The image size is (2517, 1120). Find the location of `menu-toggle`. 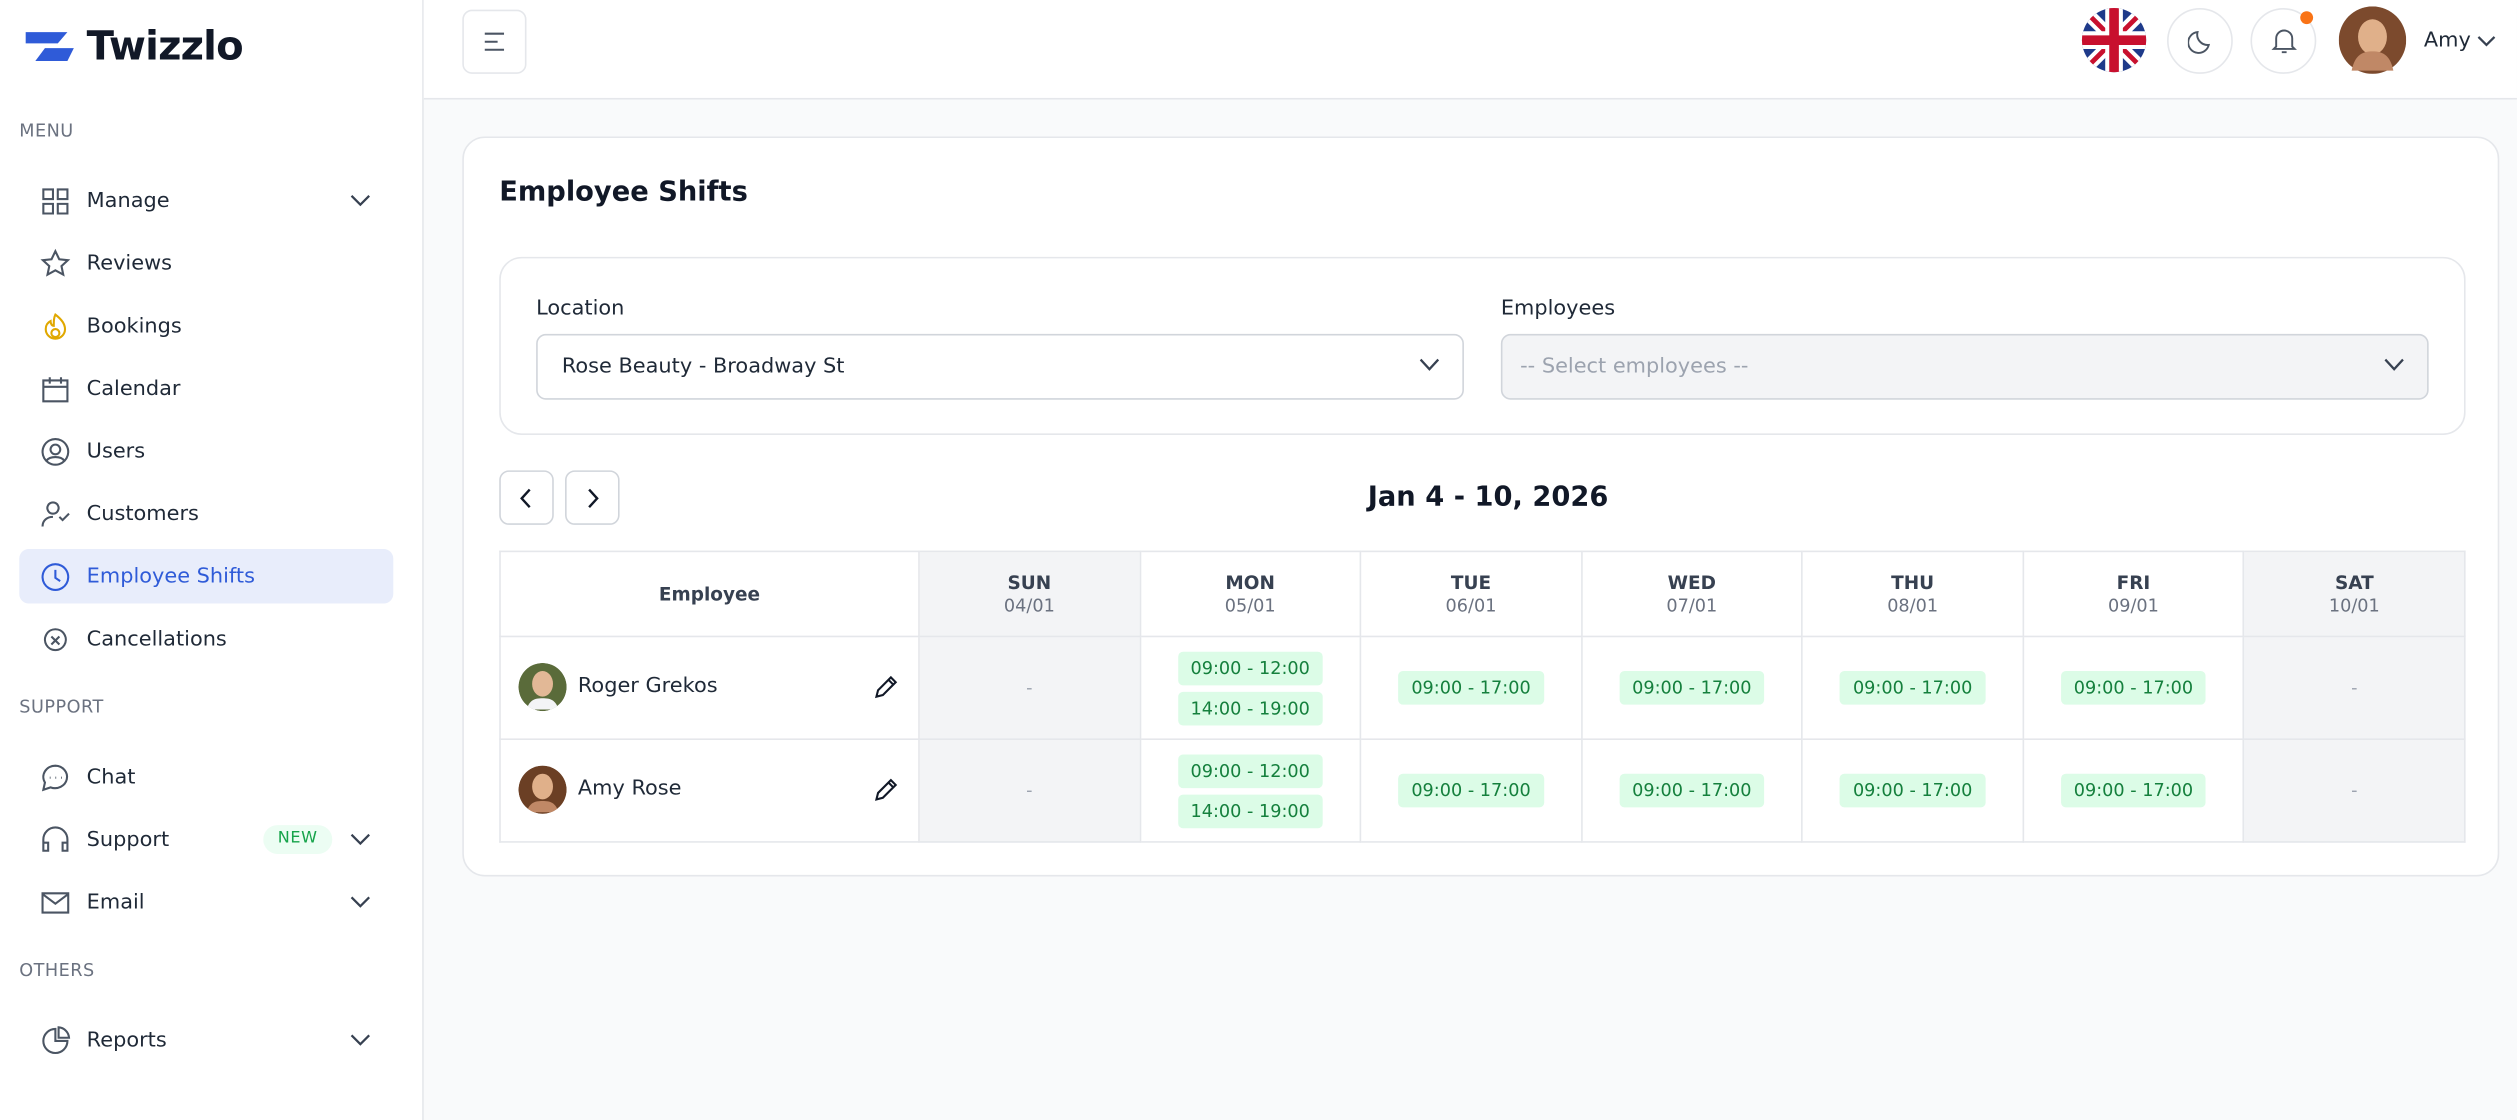

menu-toggle is located at coordinates (494, 41).